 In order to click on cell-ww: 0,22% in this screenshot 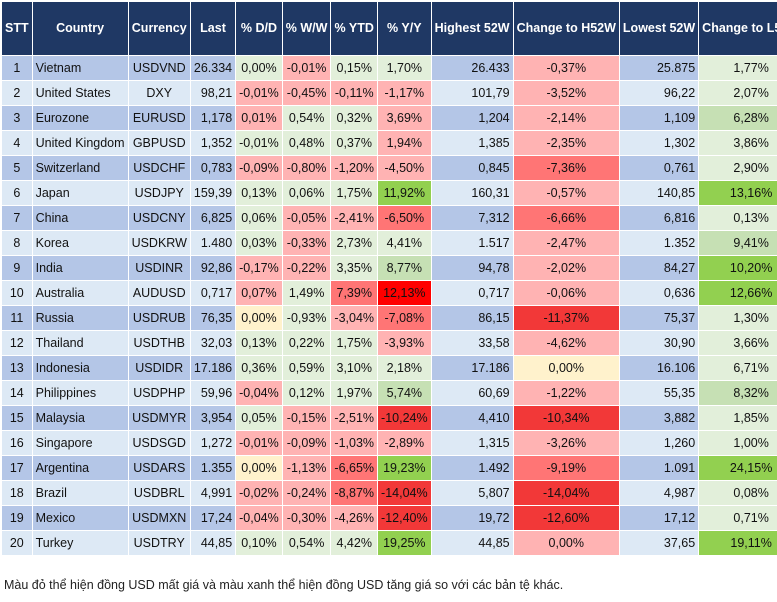, I will do `click(306, 343)`.